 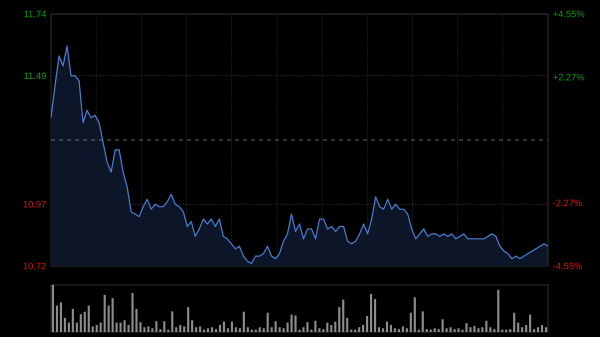 What do you see at coordinates (35, 14) in the screenshot?
I see `y-tick-label: 11.74` at bounding box center [35, 14].